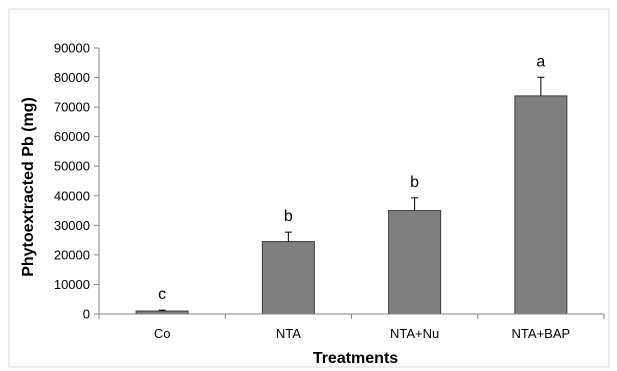 The image size is (617, 371). I want to click on y-tick-label: 0, so click(86, 314).